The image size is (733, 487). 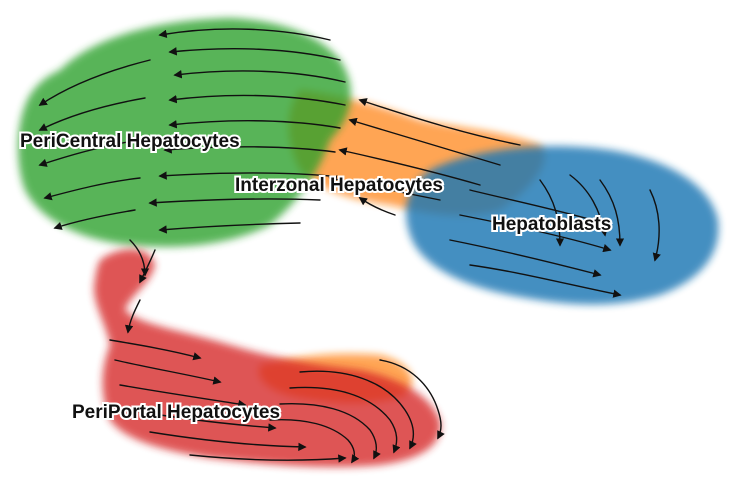 I want to click on cluster-label-interzonal: Interzonal Hepatocytes, so click(x=339, y=185).